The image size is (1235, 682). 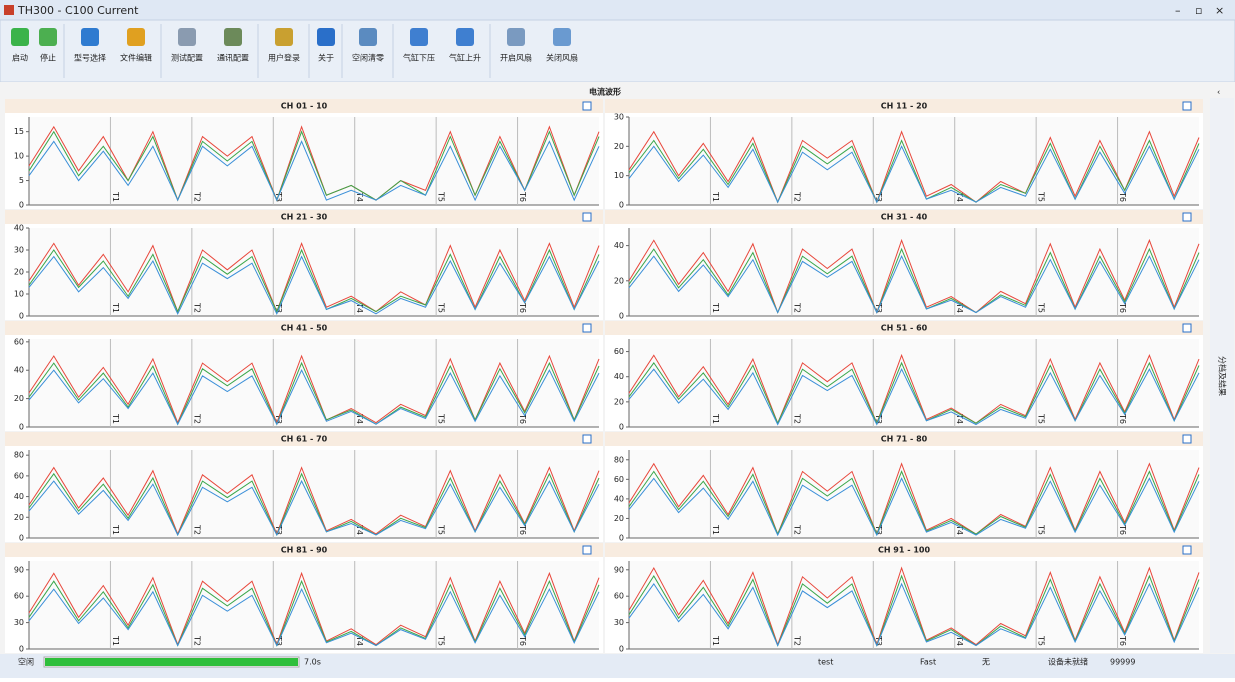 I want to click on window-title: TH300 - C100 Current, so click(x=78, y=10).